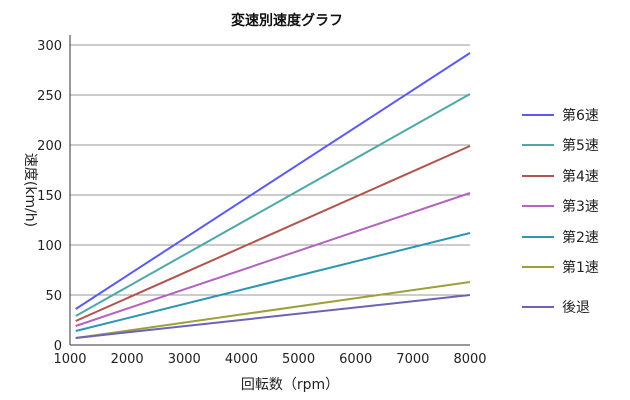  What do you see at coordinates (355, 359) in the screenshot?
I see `x-tick-label: 6000` at bounding box center [355, 359].